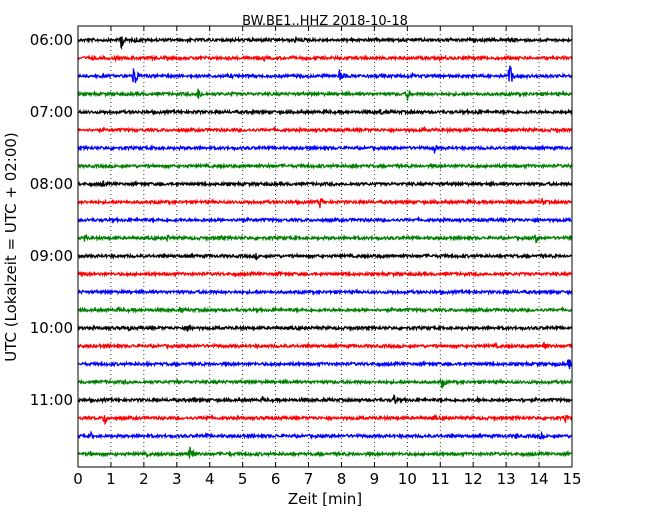 The image size is (650, 520). Describe the element at coordinates (111, 479) in the screenshot. I see `x-tick-label: 1` at that location.